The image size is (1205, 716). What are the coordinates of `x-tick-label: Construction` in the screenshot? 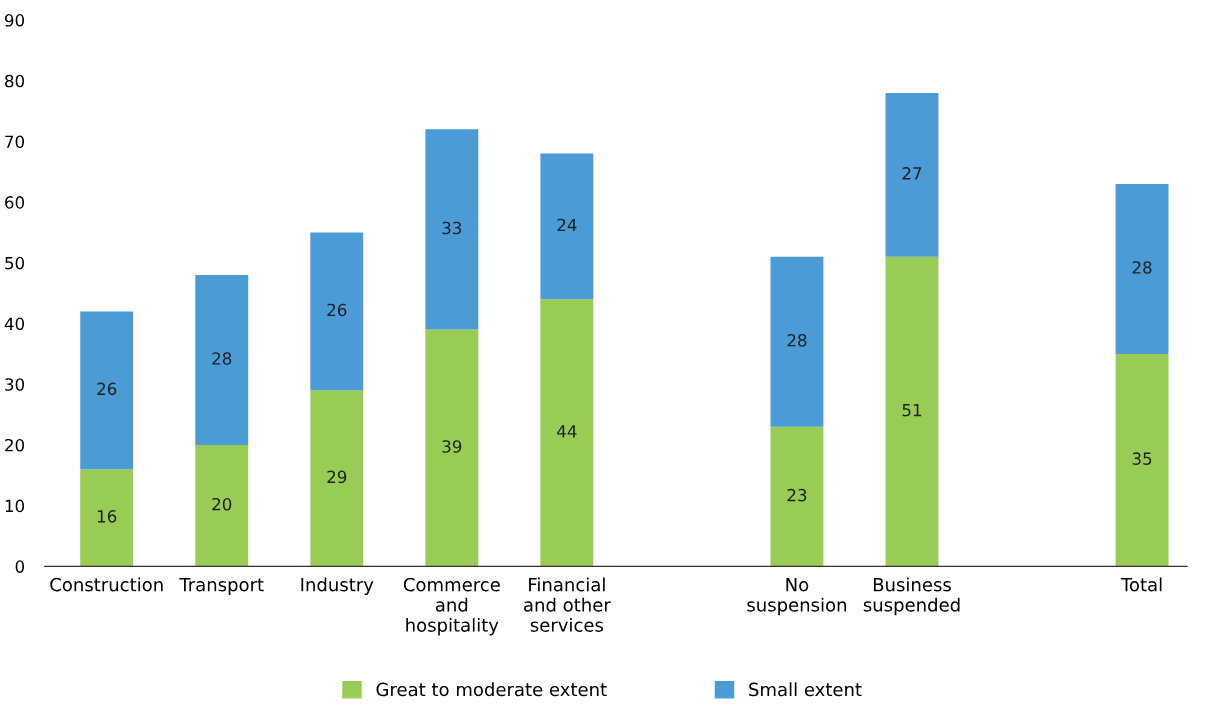 It's located at (106, 584).